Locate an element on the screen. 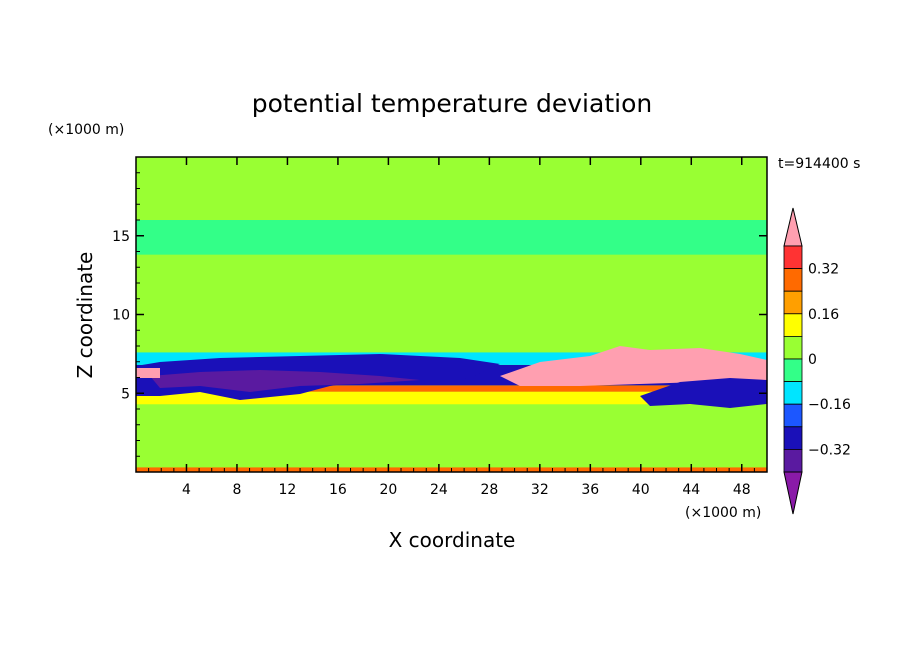 Image resolution: width=904 pixels, height=654 pixels. colorbar-label: −0.16 is located at coordinates (829, 405).